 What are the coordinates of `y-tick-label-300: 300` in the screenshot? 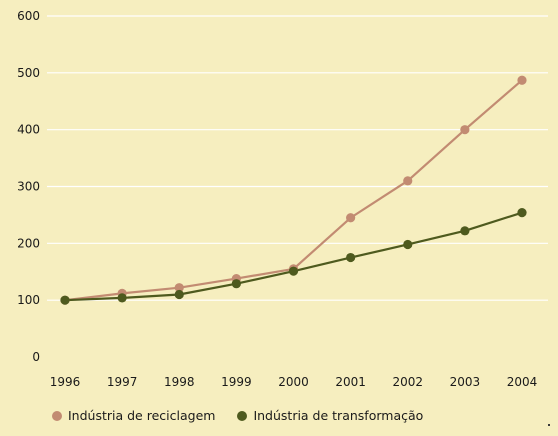 It's located at (28, 187).